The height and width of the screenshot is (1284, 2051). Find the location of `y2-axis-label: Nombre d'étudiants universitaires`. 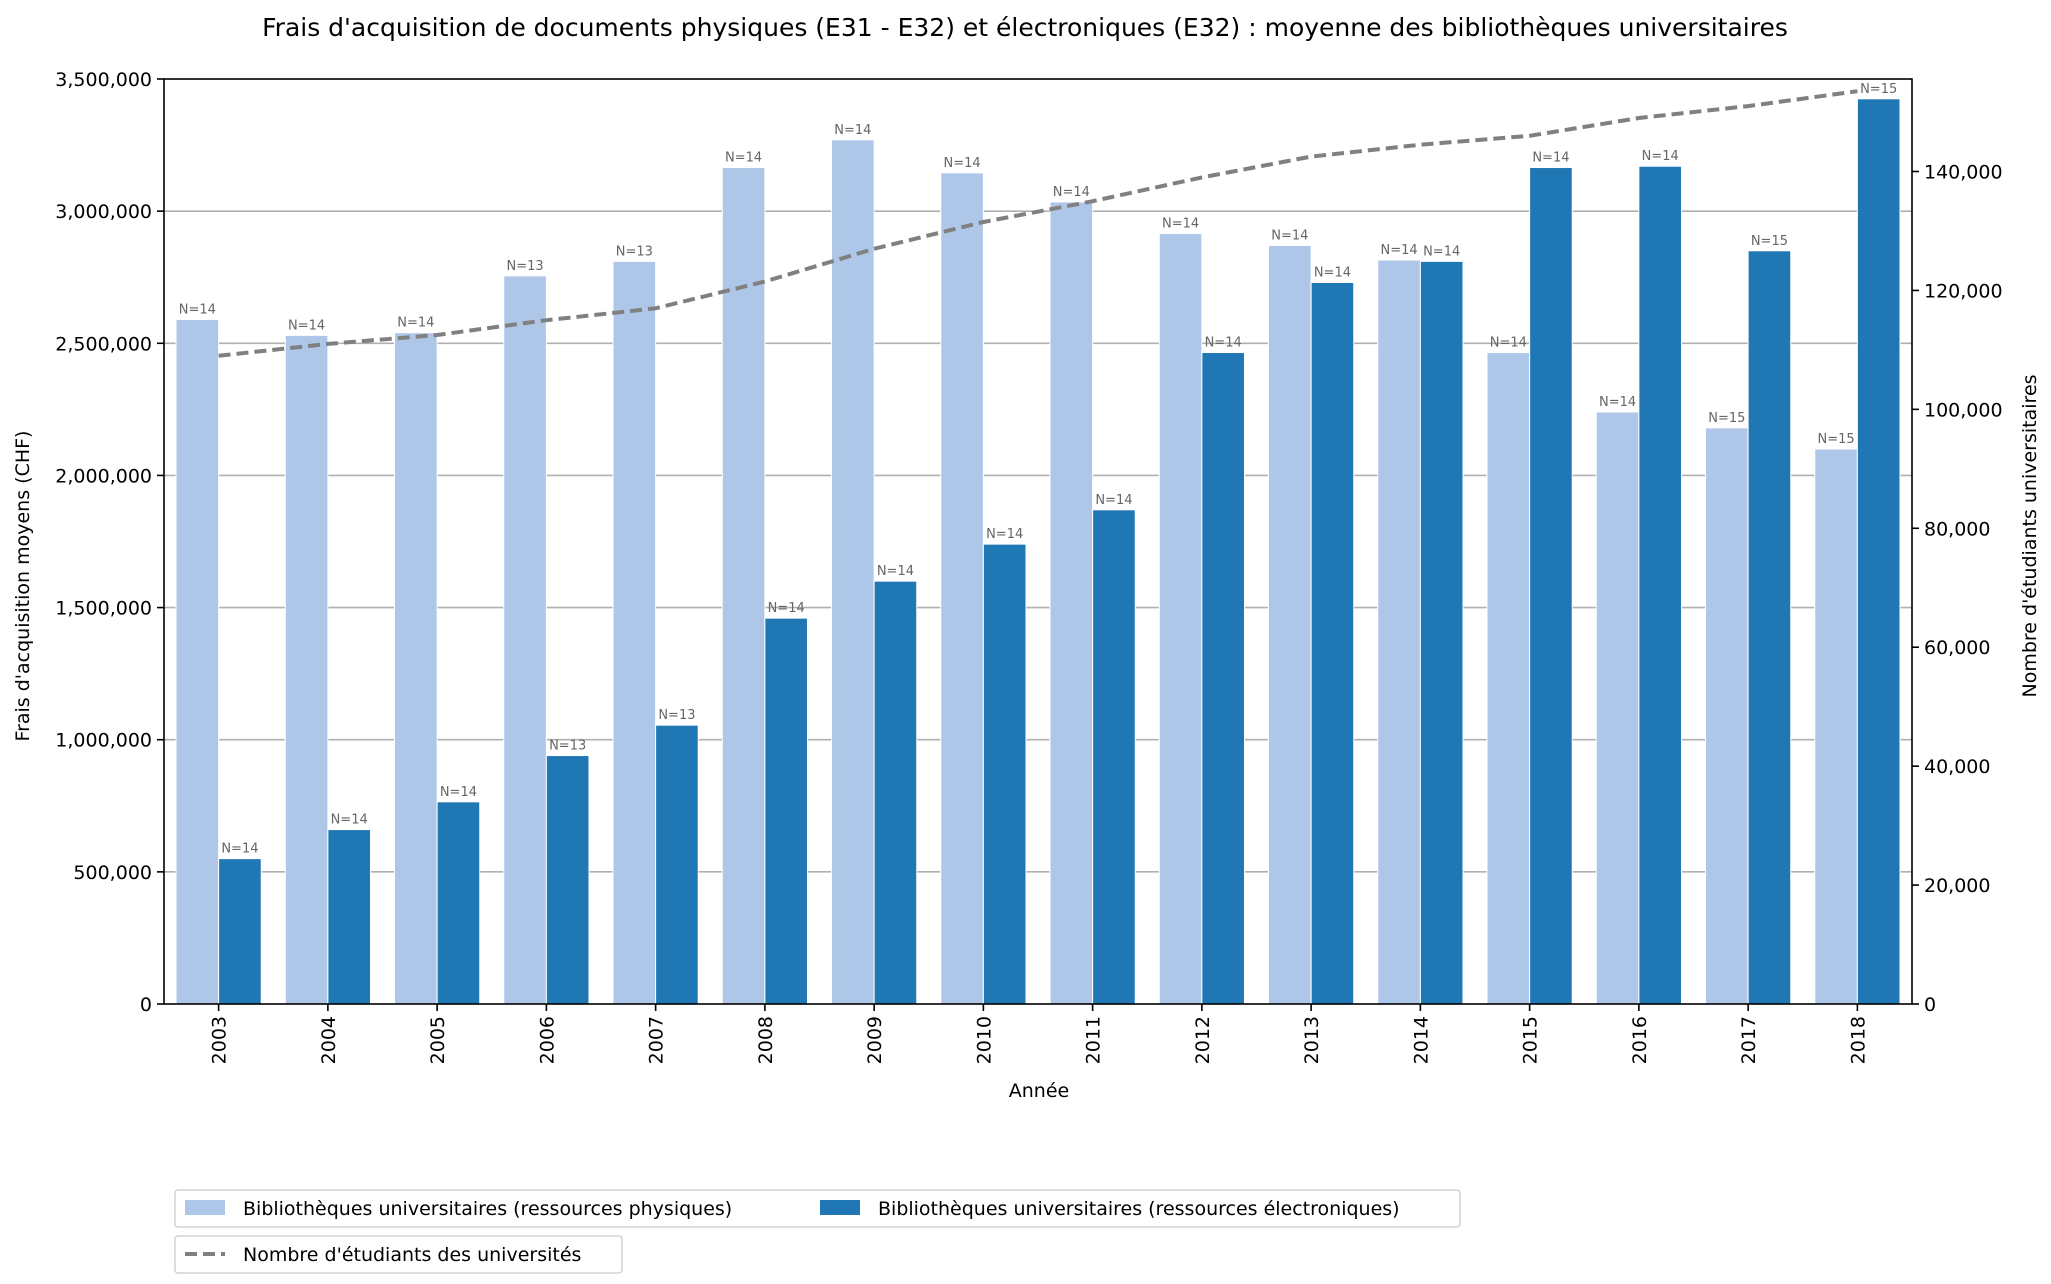

y2-axis-label: Nombre d'étudiants universitaires is located at coordinates (2030, 535).